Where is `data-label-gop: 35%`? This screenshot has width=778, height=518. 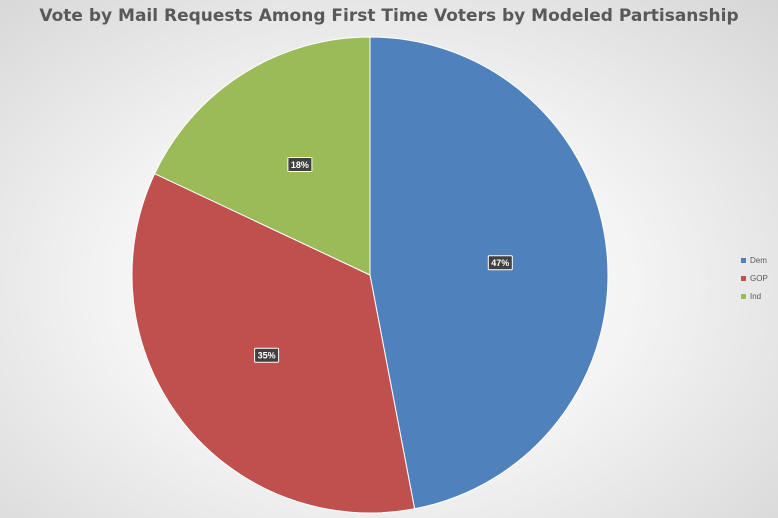
data-label-gop: 35% is located at coordinates (267, 355).